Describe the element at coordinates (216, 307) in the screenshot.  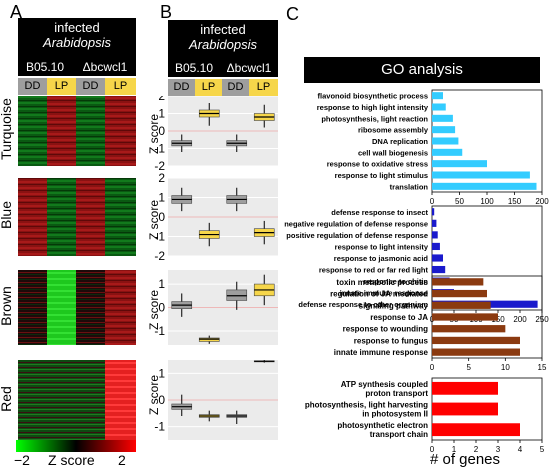
I see `boxplot-brown: 1 0 -1` at that location.